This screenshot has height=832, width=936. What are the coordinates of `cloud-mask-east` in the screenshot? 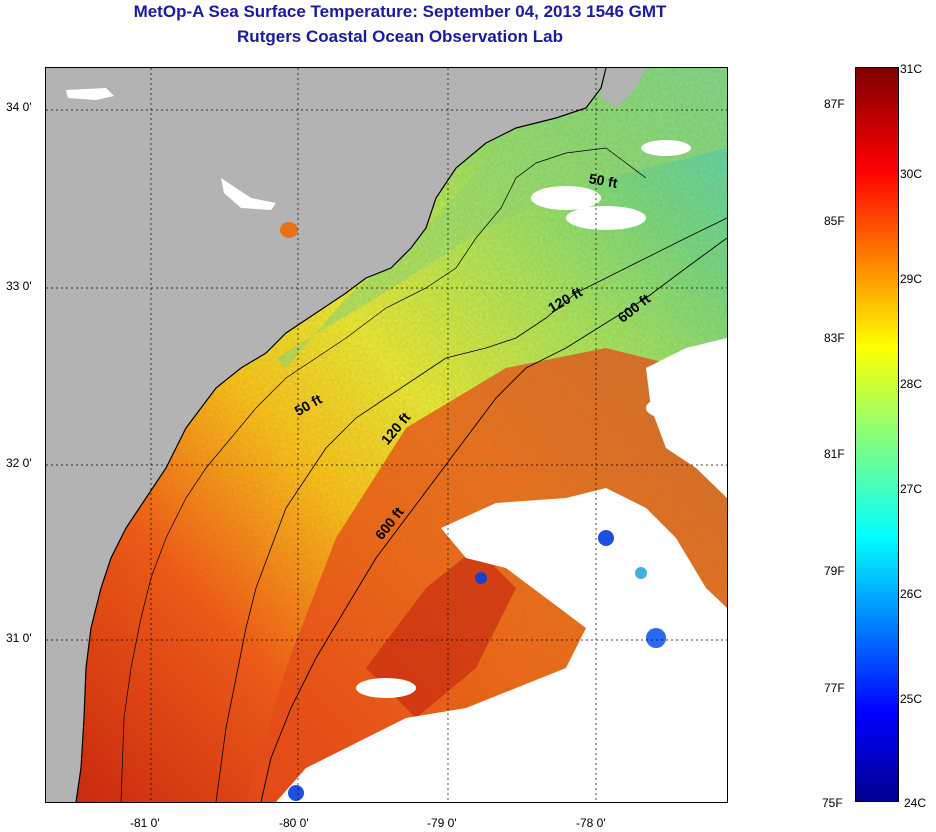 It's located at (686, 418).